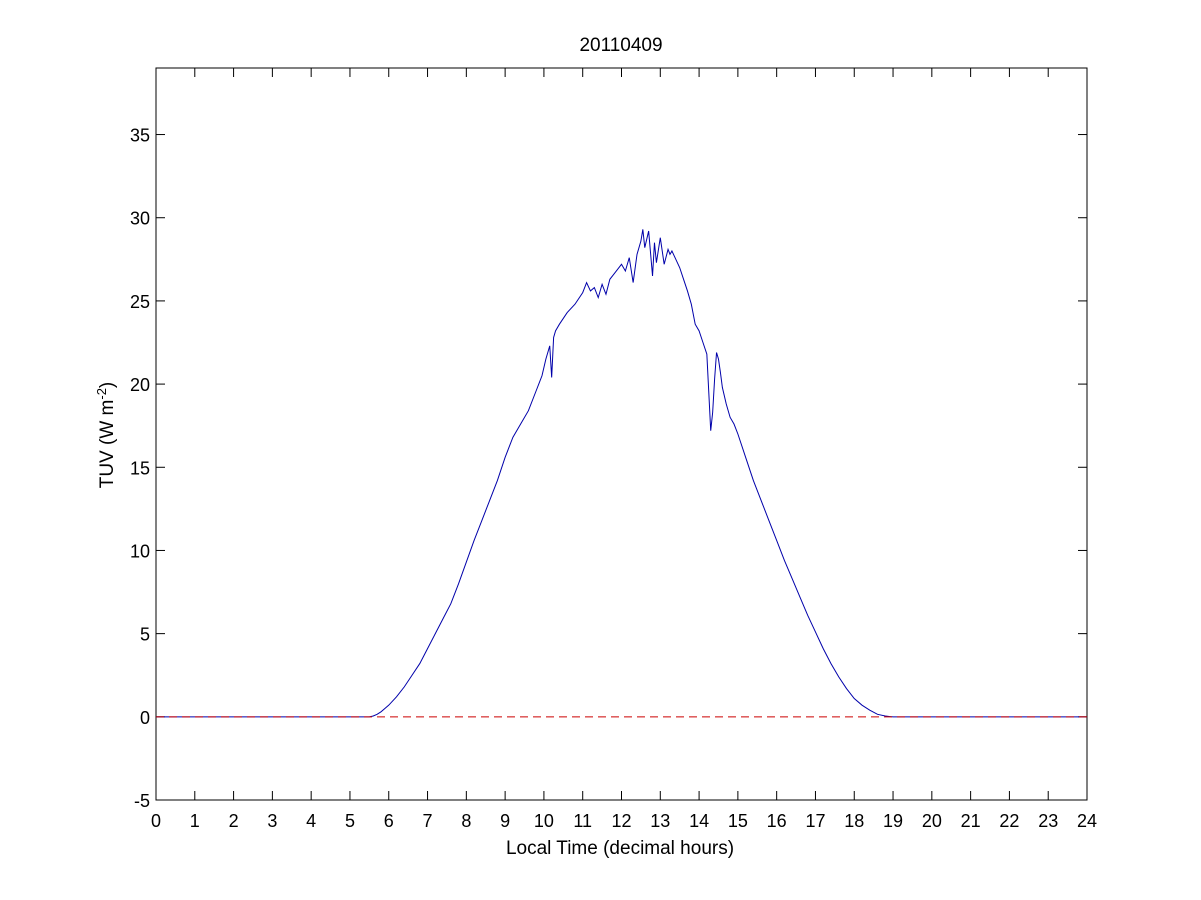  I want to click on x-tick-label: 1, so click(195, 821).